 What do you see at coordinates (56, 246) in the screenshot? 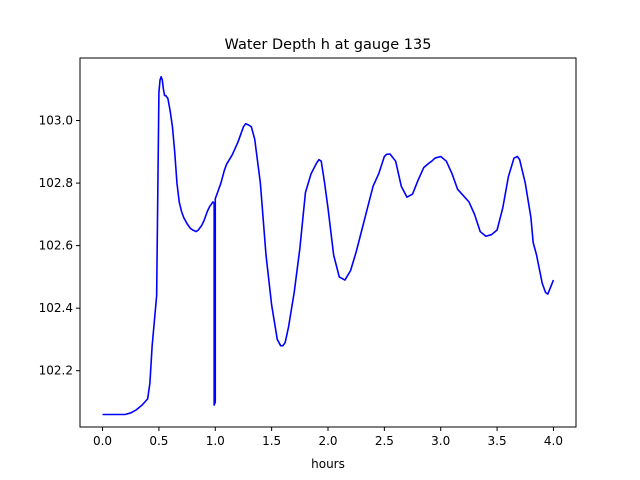
I see `y-tick-label: 102.6` at bounding box center [56, 246].